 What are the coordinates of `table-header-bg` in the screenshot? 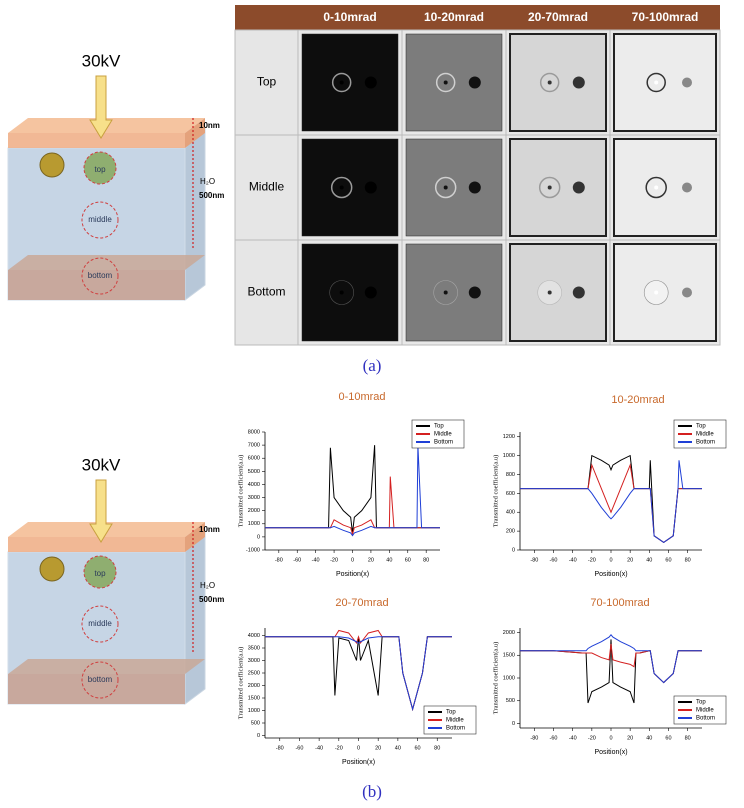 It's located at (477, 17).